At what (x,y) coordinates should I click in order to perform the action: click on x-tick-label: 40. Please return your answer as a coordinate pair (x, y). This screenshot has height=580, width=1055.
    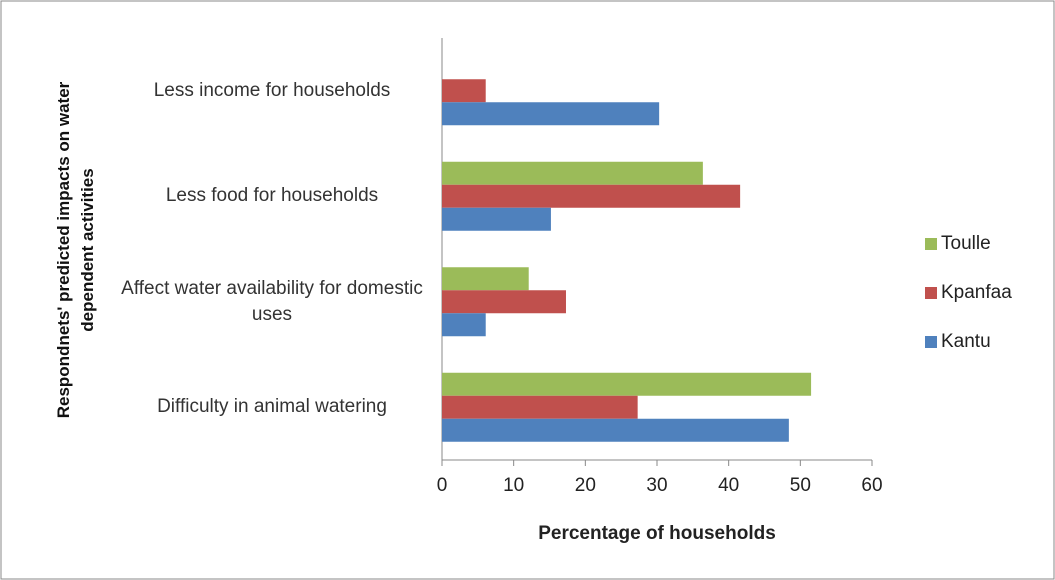
    Looking at the image, I should click on (728, 485).